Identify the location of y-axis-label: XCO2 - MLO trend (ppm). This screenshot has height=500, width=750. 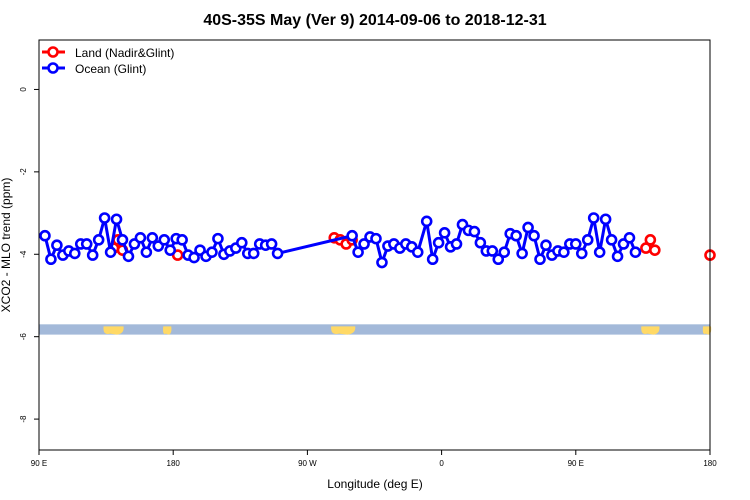
(6, 245).